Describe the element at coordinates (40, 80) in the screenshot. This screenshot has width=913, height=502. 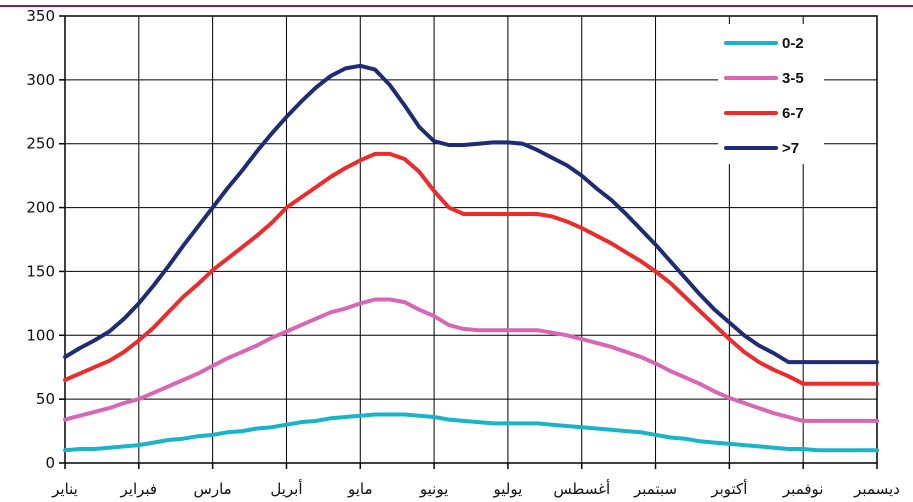
I see `y-tick-label: 300` at that location.